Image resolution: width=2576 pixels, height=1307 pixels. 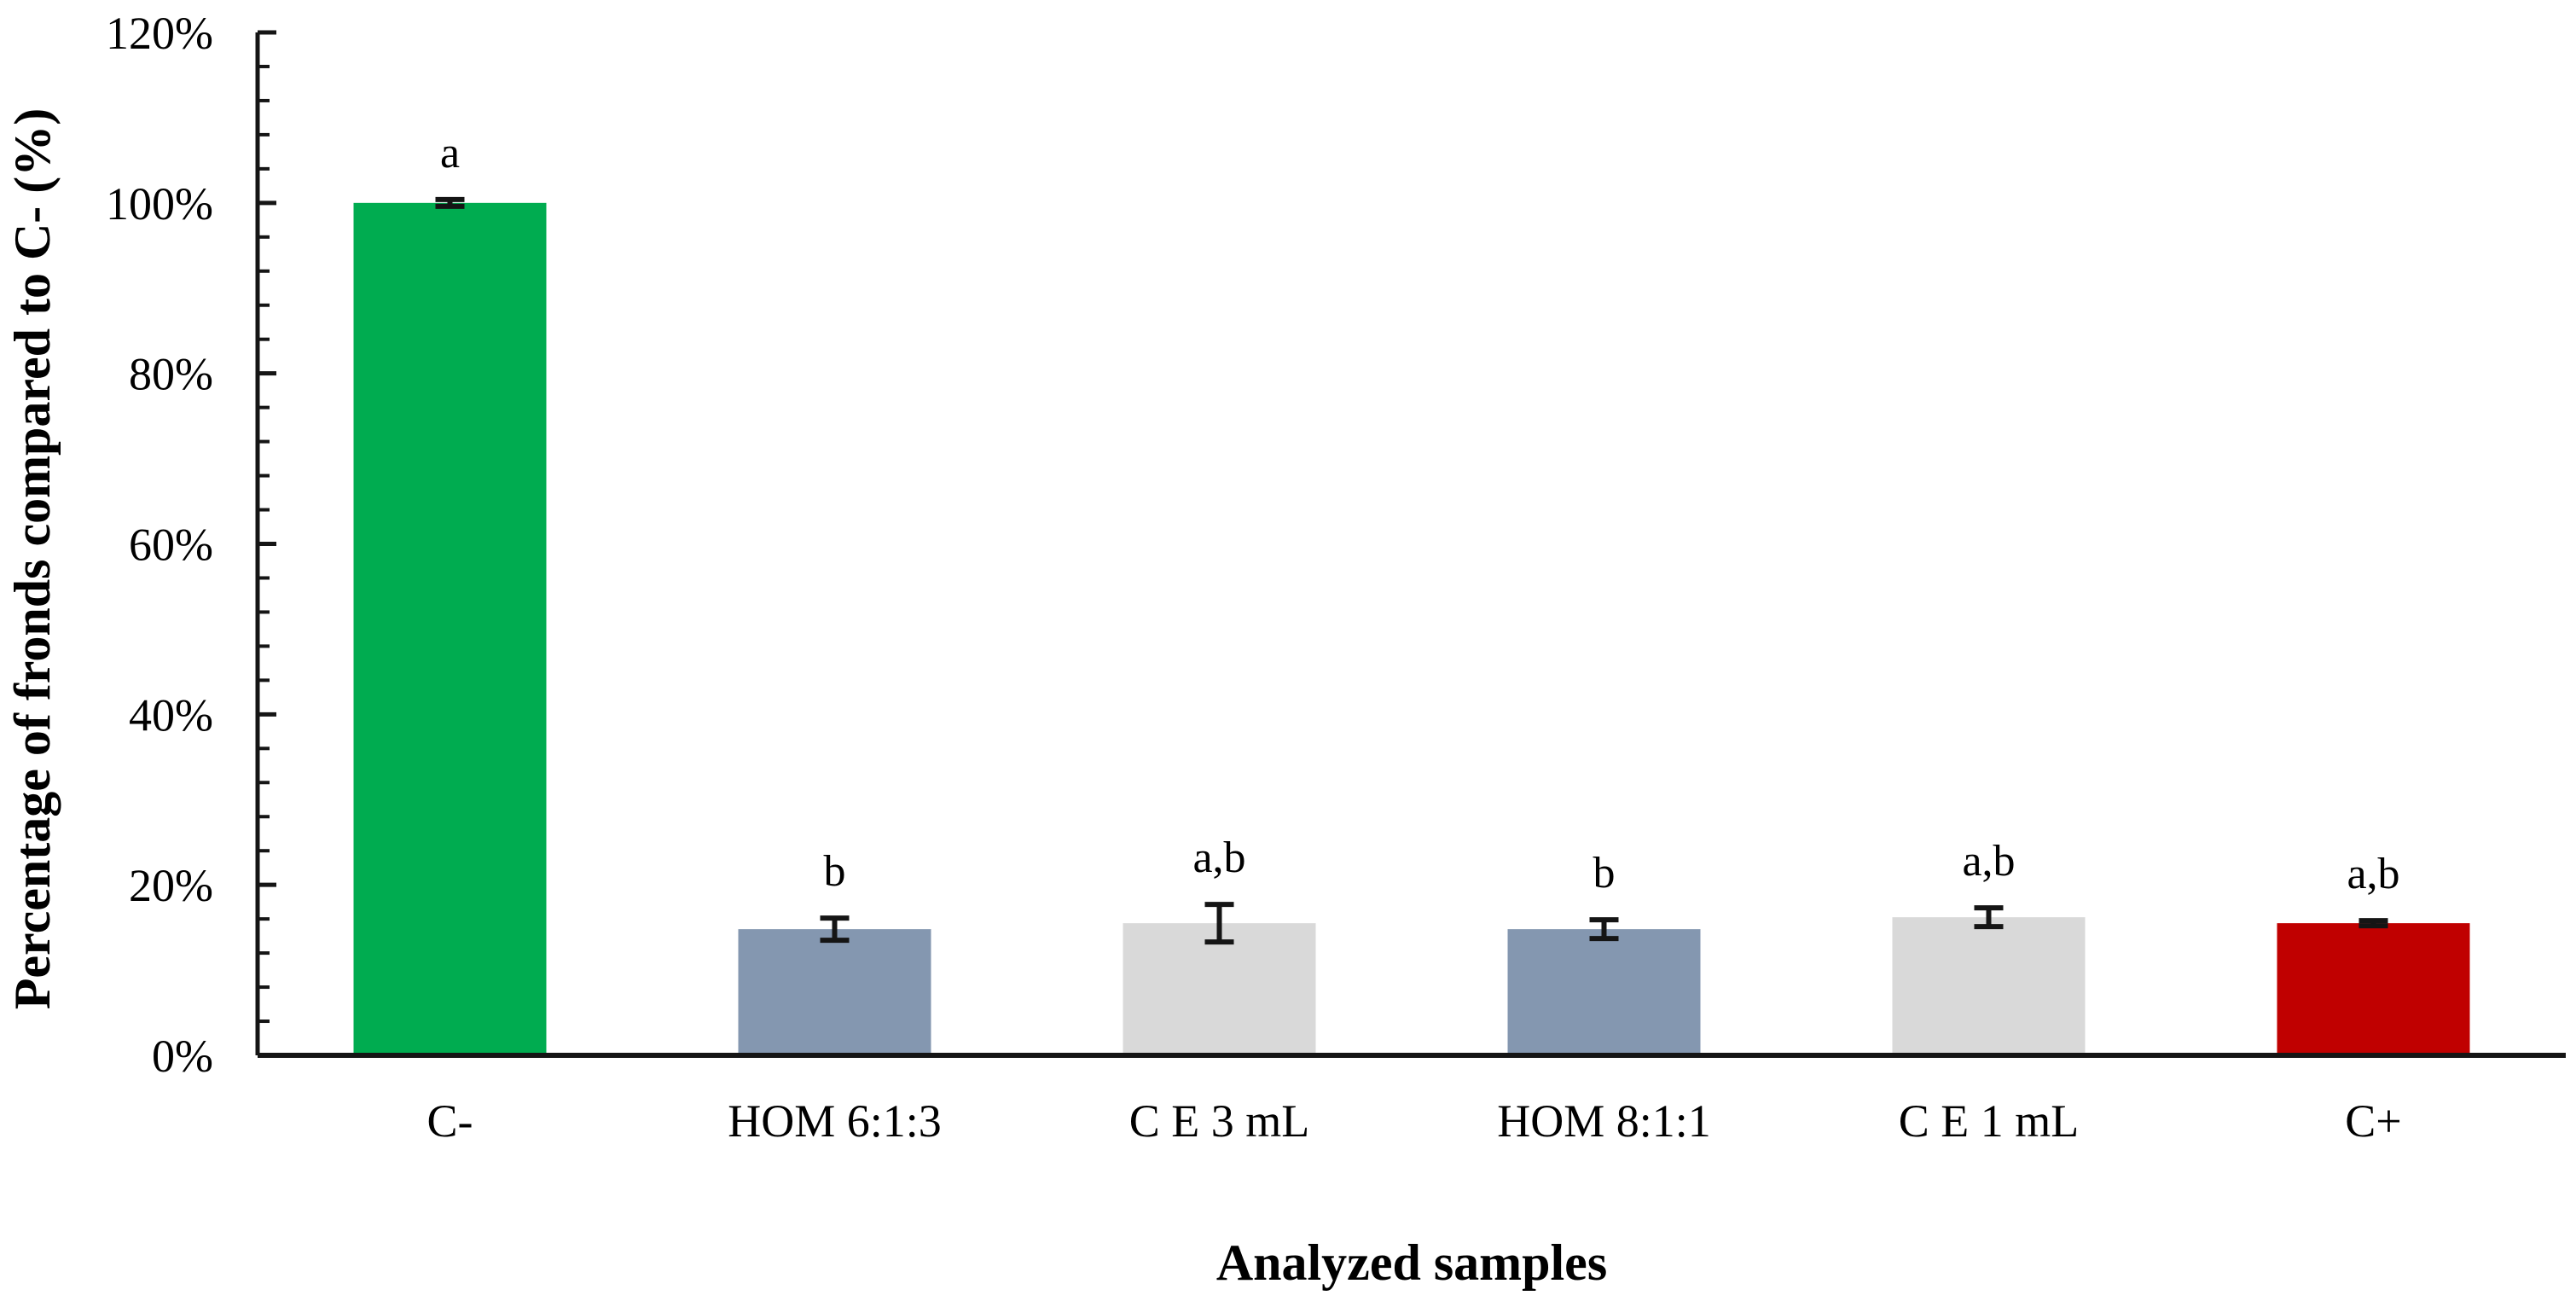 I want to click on y-tick-label: 20%, so click(x=171, y=885).